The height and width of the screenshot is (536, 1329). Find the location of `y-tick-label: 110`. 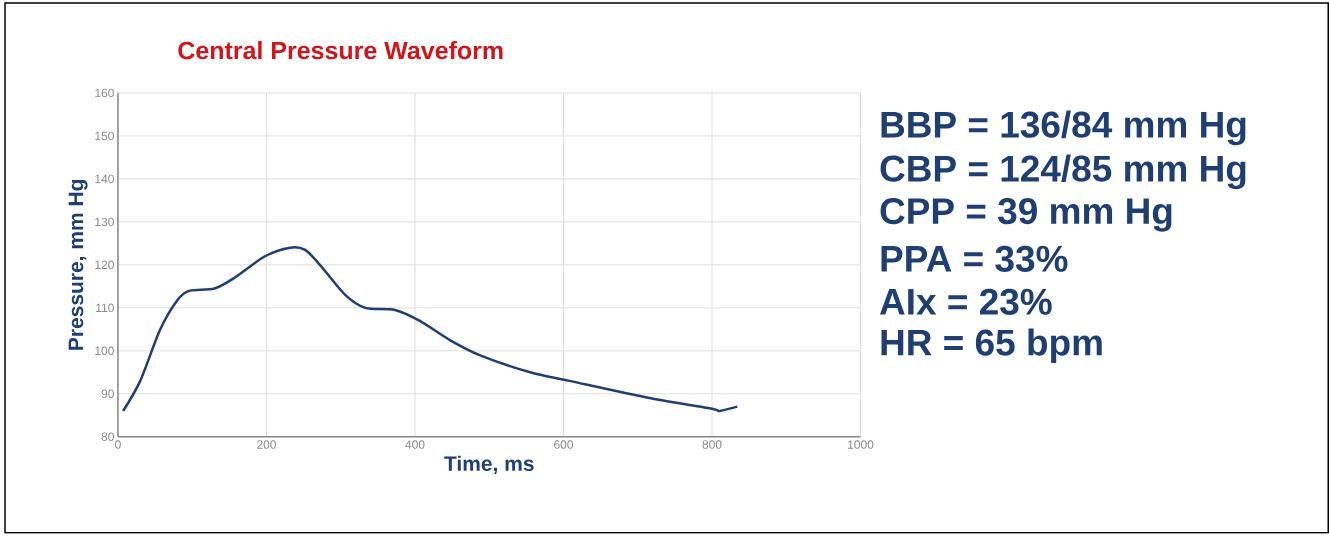

y-tick-label: 110 is located at coordinates (105, 308).